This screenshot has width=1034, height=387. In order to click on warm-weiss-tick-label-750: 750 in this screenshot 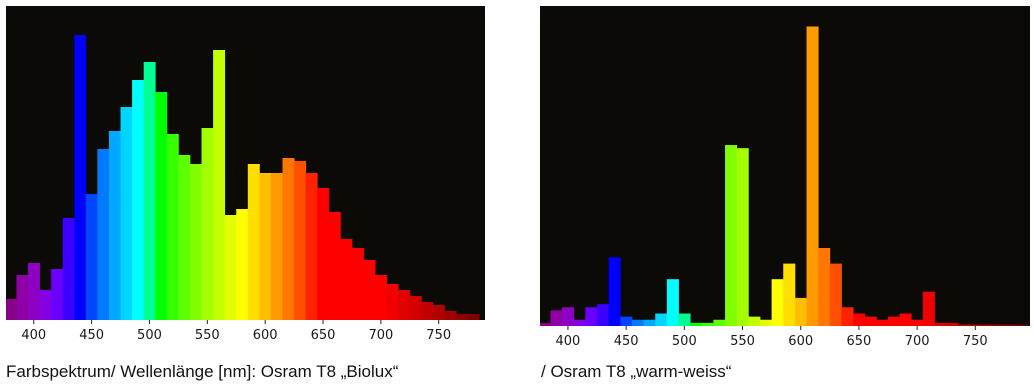, I will do `click(975, 341)`.